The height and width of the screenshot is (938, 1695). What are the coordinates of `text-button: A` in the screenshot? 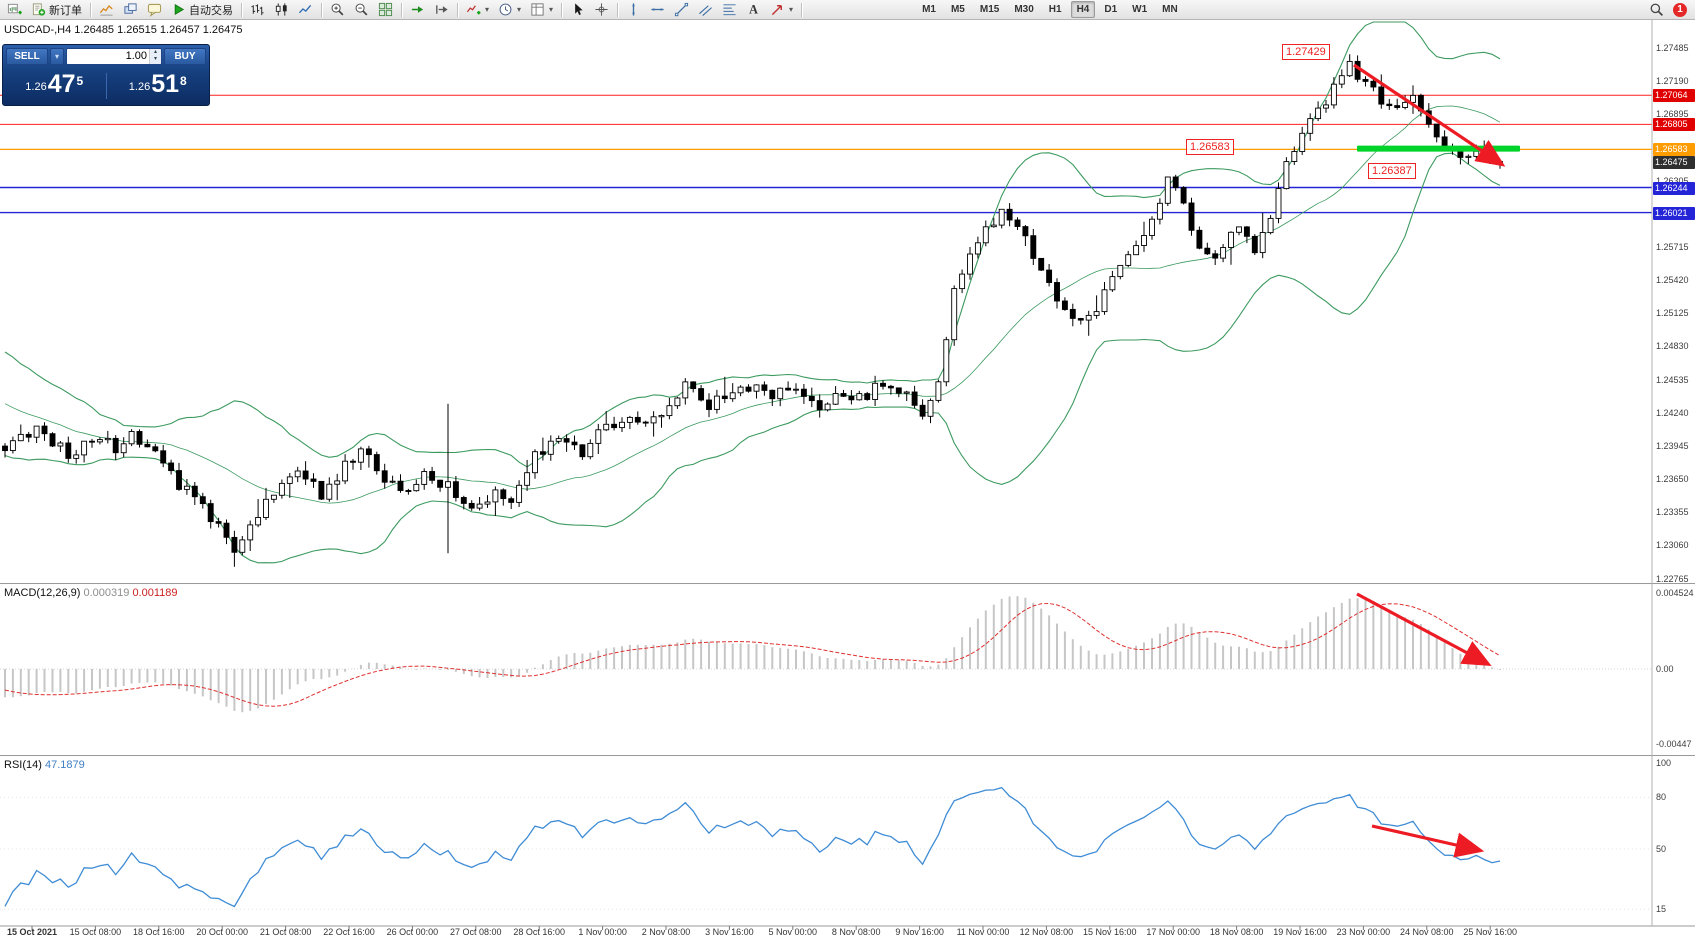 It's located at (753, 10).